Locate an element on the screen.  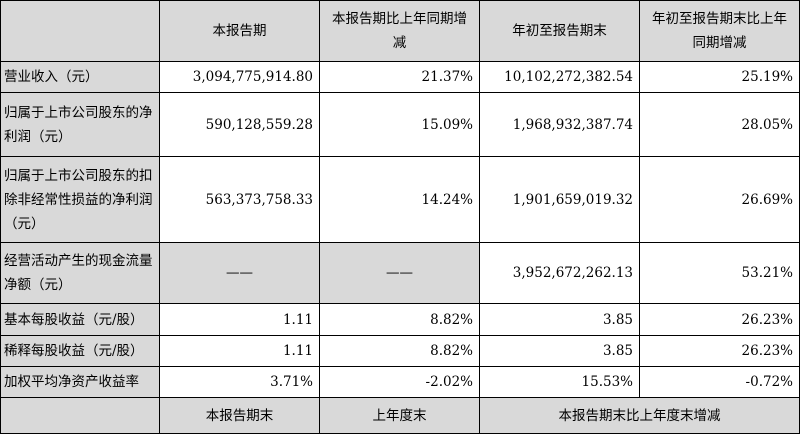
table-row: 稀释每股收益（元/股） 1.11 8.82% 3.85 26.23% is located at coordinates (400, 351).